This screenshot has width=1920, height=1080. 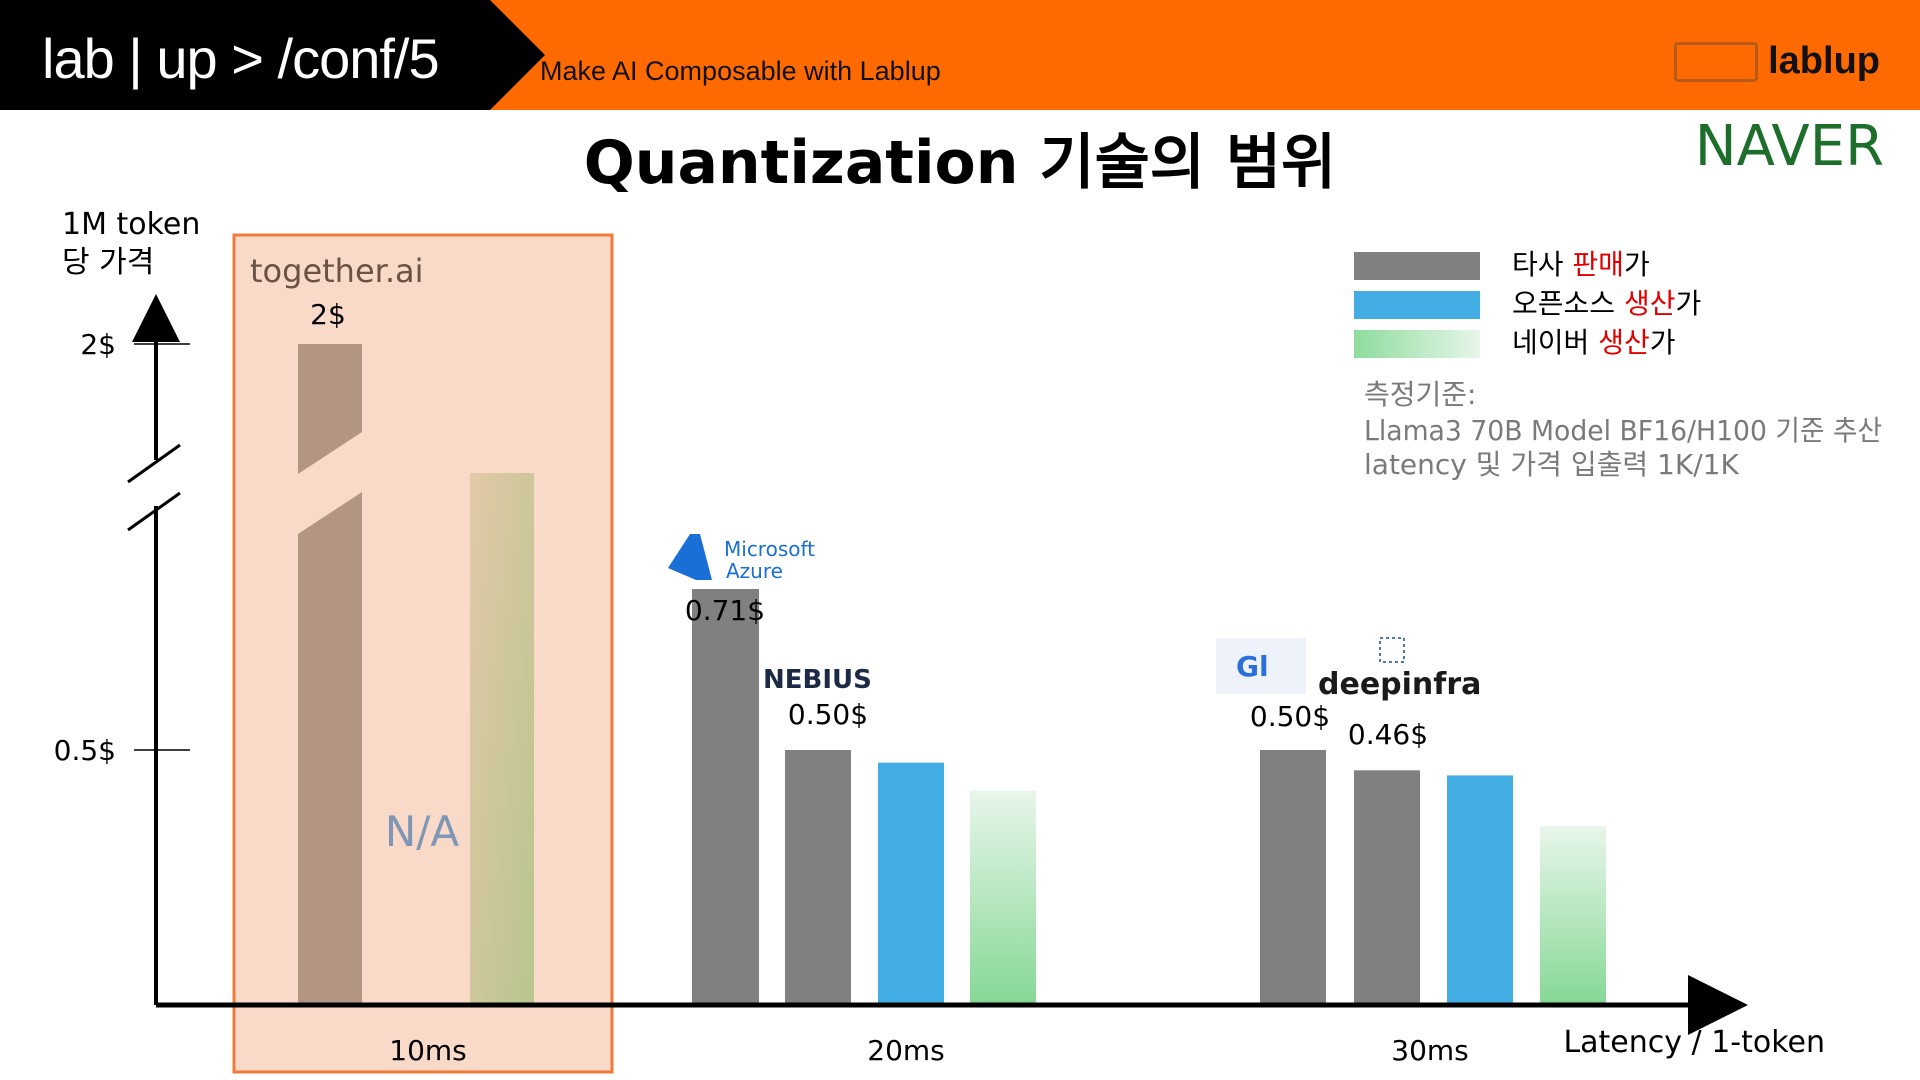 I want to click on y-tick-label: 2$, so click(x=98, y=344).